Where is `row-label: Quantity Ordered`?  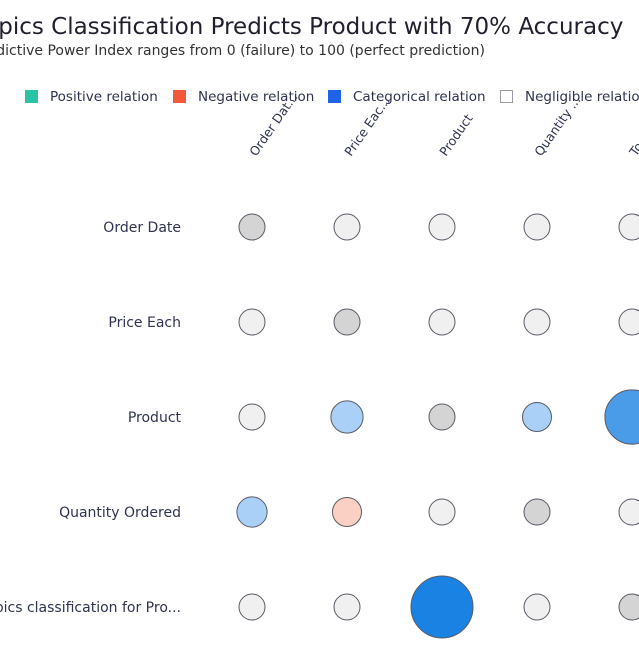
row-label: Quantity Ordered is located at coordinates (120, 513).